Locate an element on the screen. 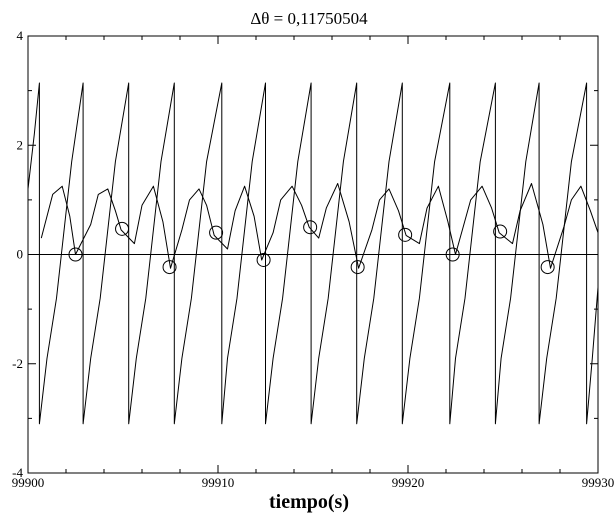 This screenshot has height=521, width=615. chart-title: Δθ = 0,11750504 is located at coordinates (309, 18).